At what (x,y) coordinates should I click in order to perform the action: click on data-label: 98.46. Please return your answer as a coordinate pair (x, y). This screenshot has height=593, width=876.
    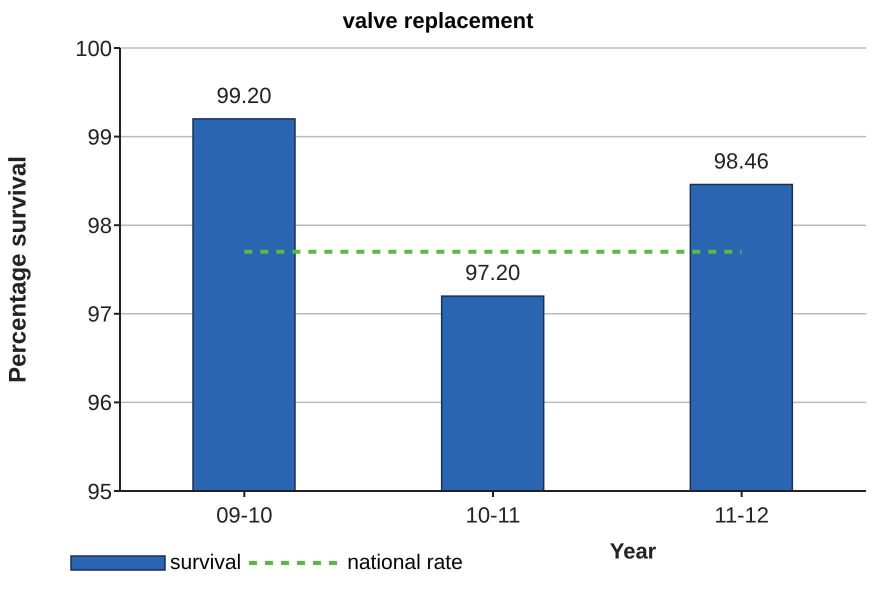
    Looking at the image, I should click on (741, 161).